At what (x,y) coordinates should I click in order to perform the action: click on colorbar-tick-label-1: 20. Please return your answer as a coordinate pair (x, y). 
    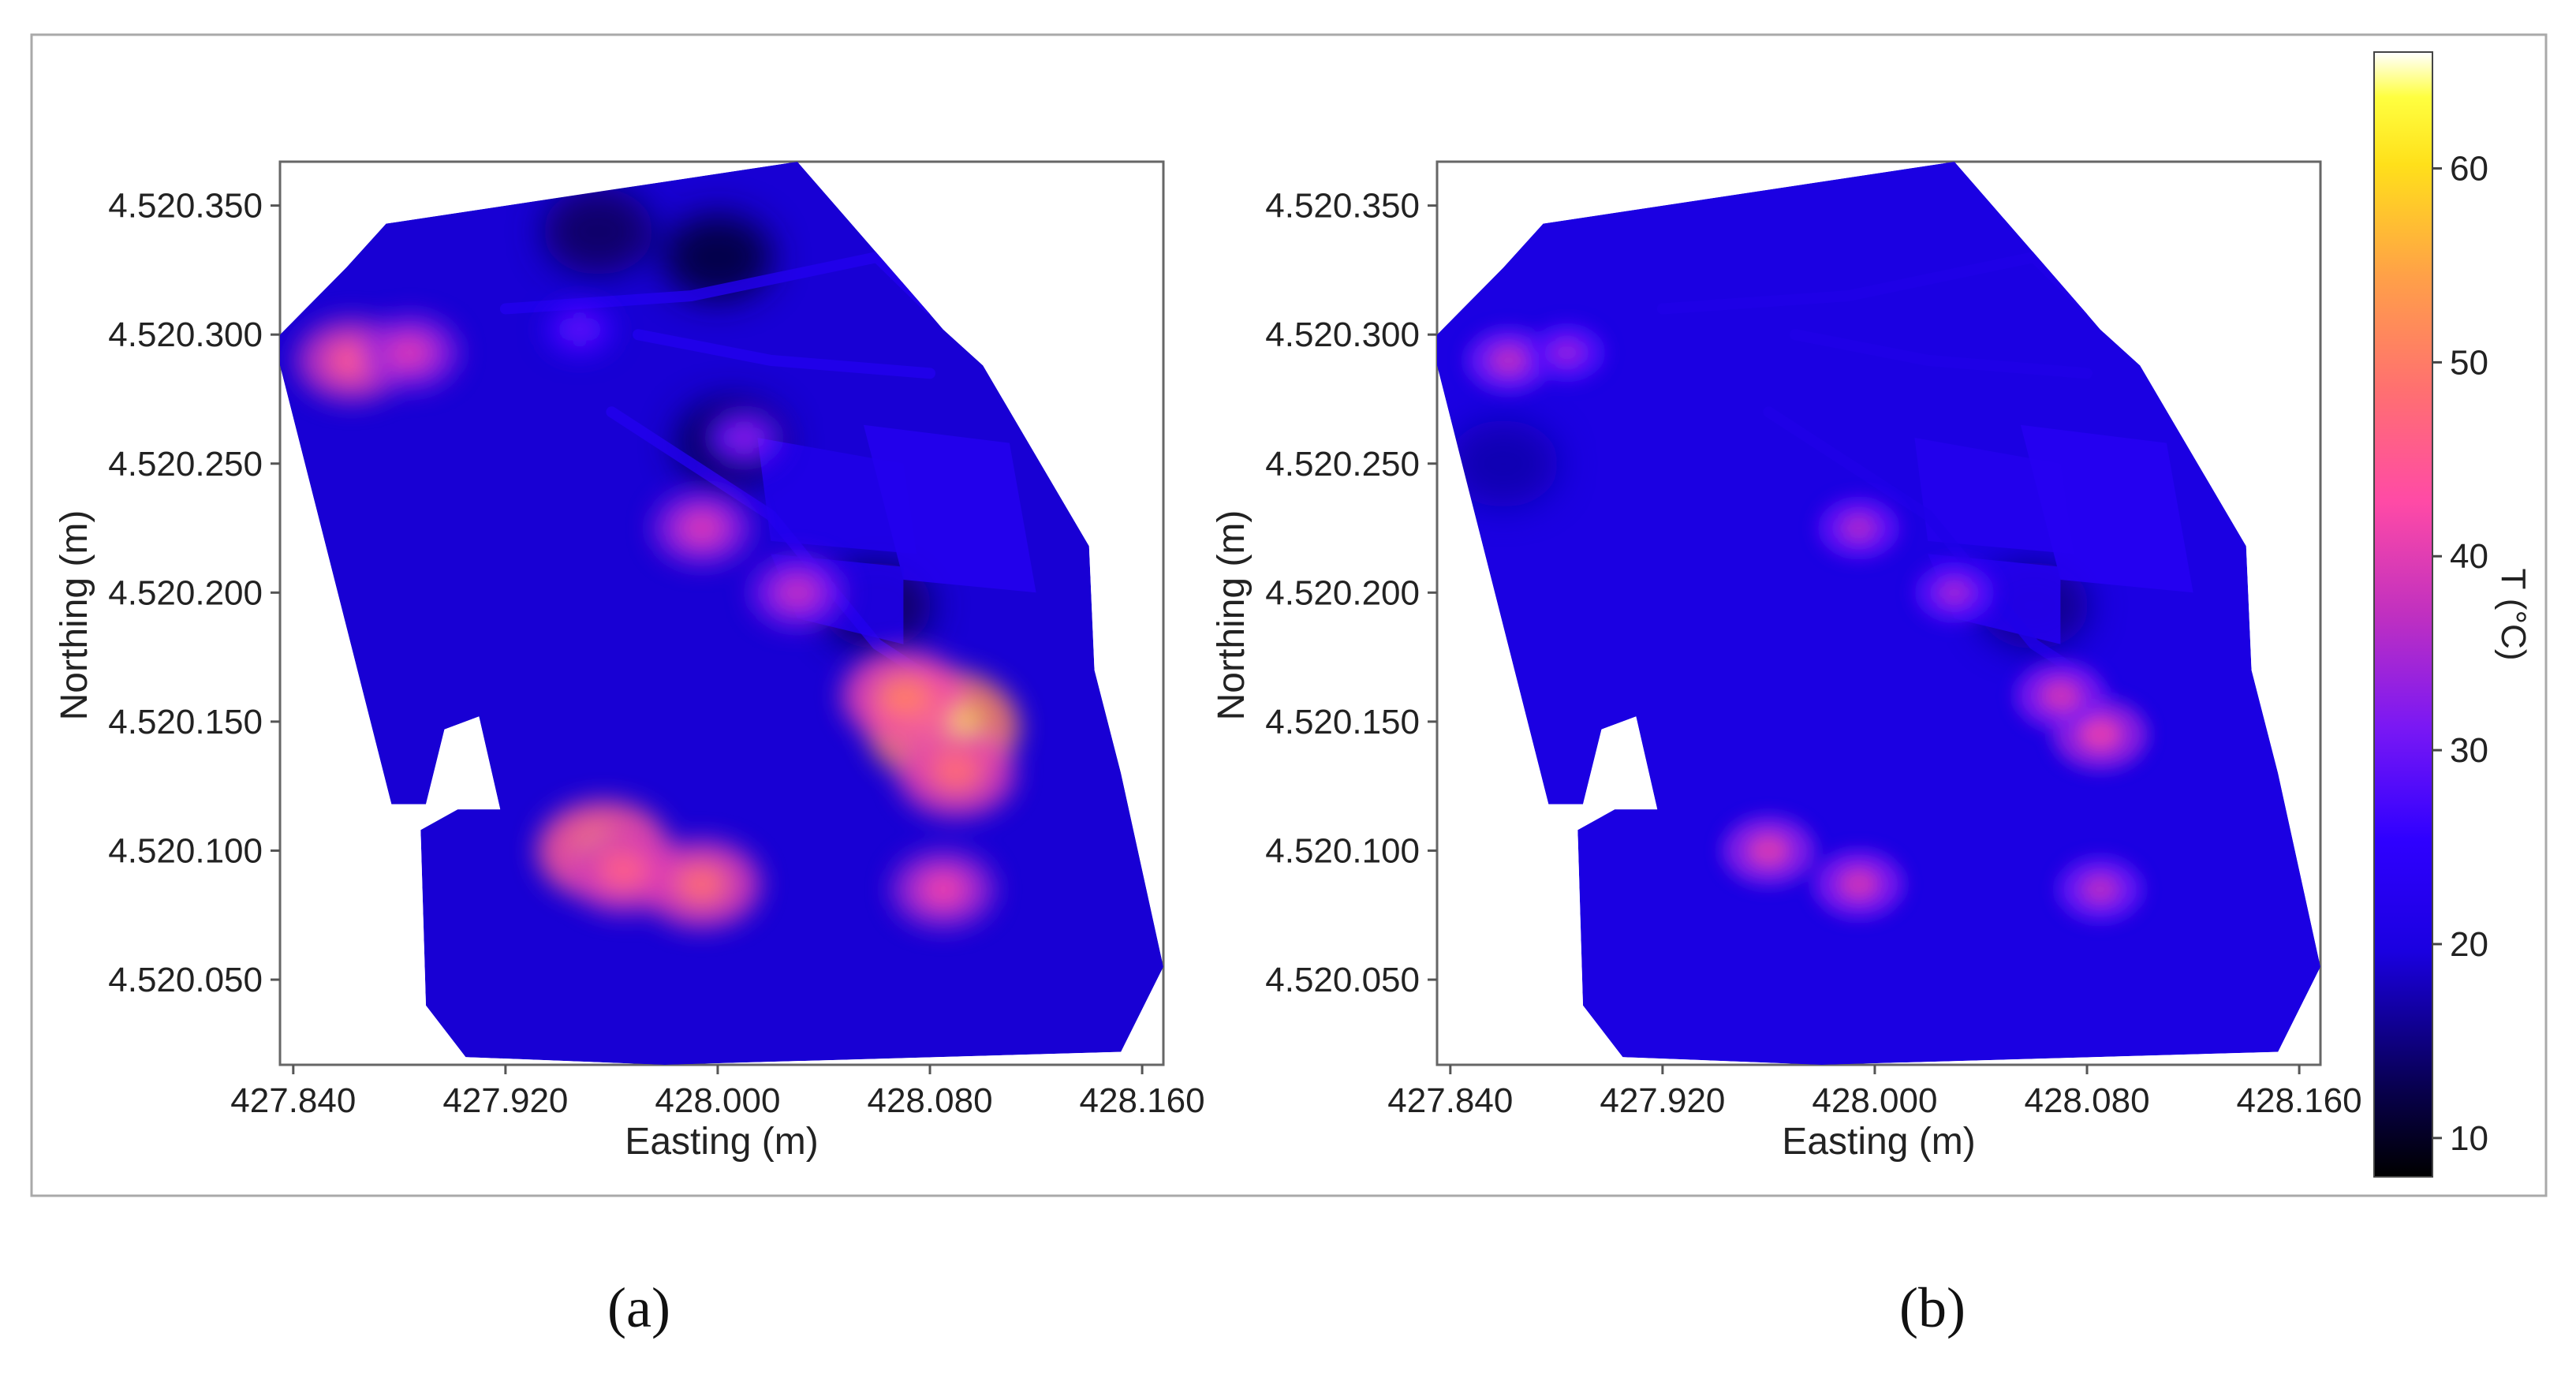
    Looking at the image, I should click on (2469, 945).